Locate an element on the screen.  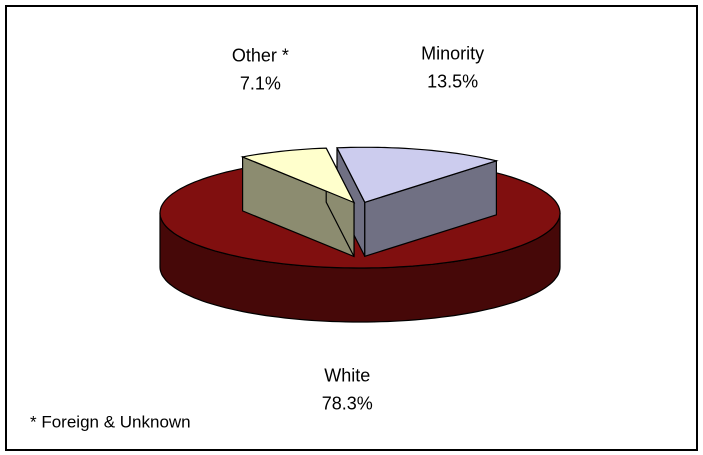
slice-label: Minority is located at coordinates (452, 53).